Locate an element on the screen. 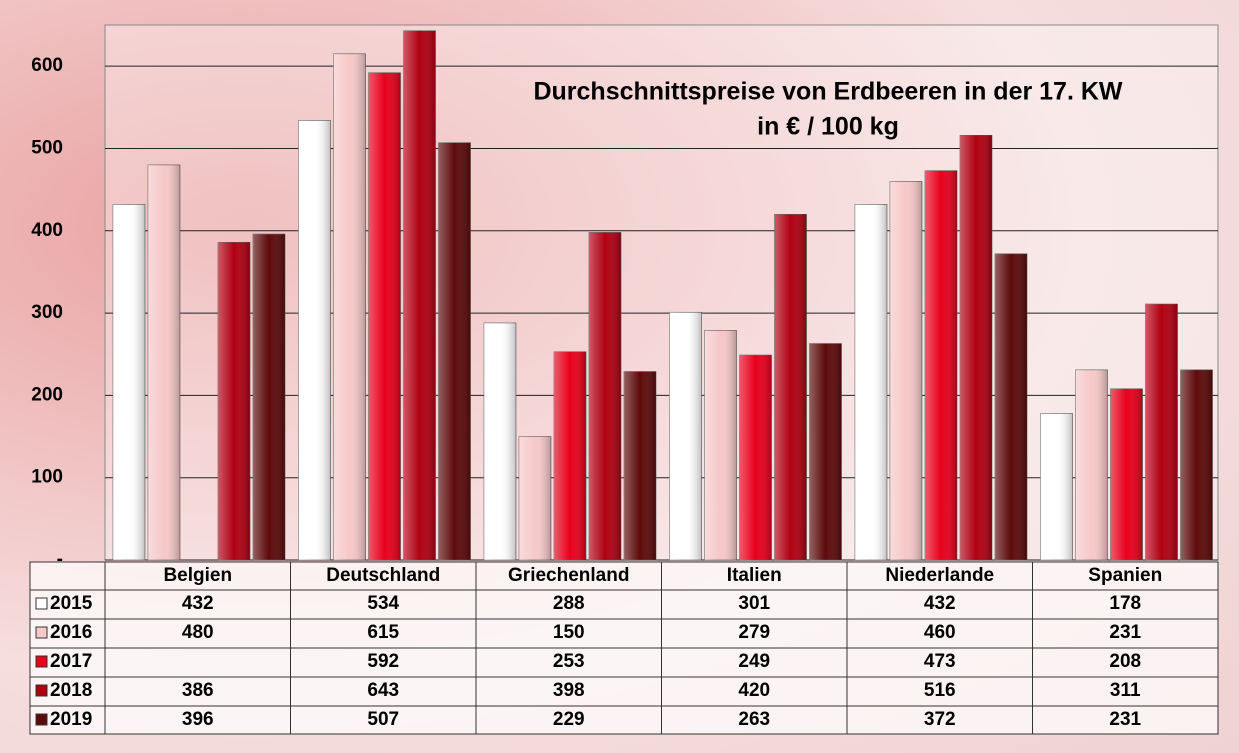 The image size is (1239, 753). table-value: 288 is located at coordinates (569, 603).